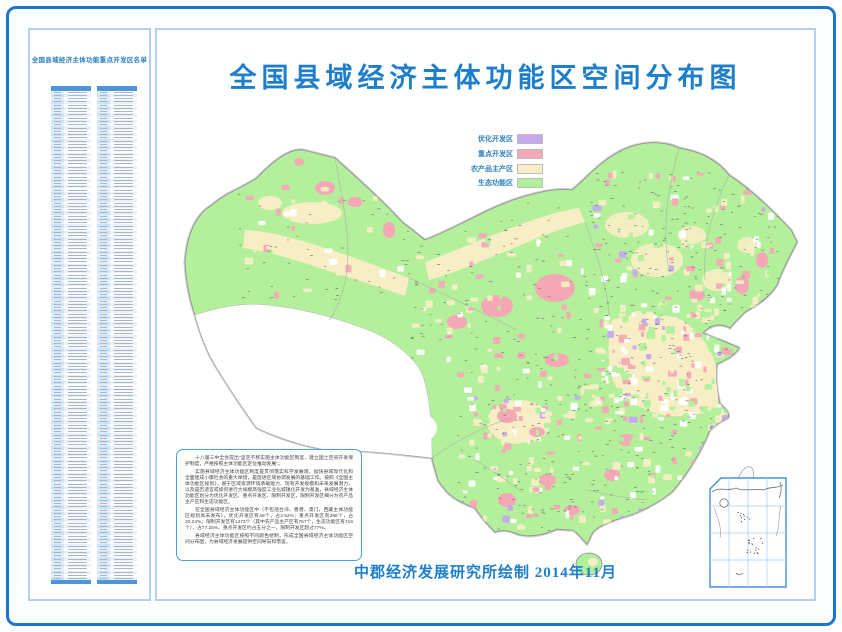 This screenshot has width=842, height=632. What do you see at coordinates (530, 153) in the screenshot?
I see `legend-swatch` at bounding box center [530, 153].